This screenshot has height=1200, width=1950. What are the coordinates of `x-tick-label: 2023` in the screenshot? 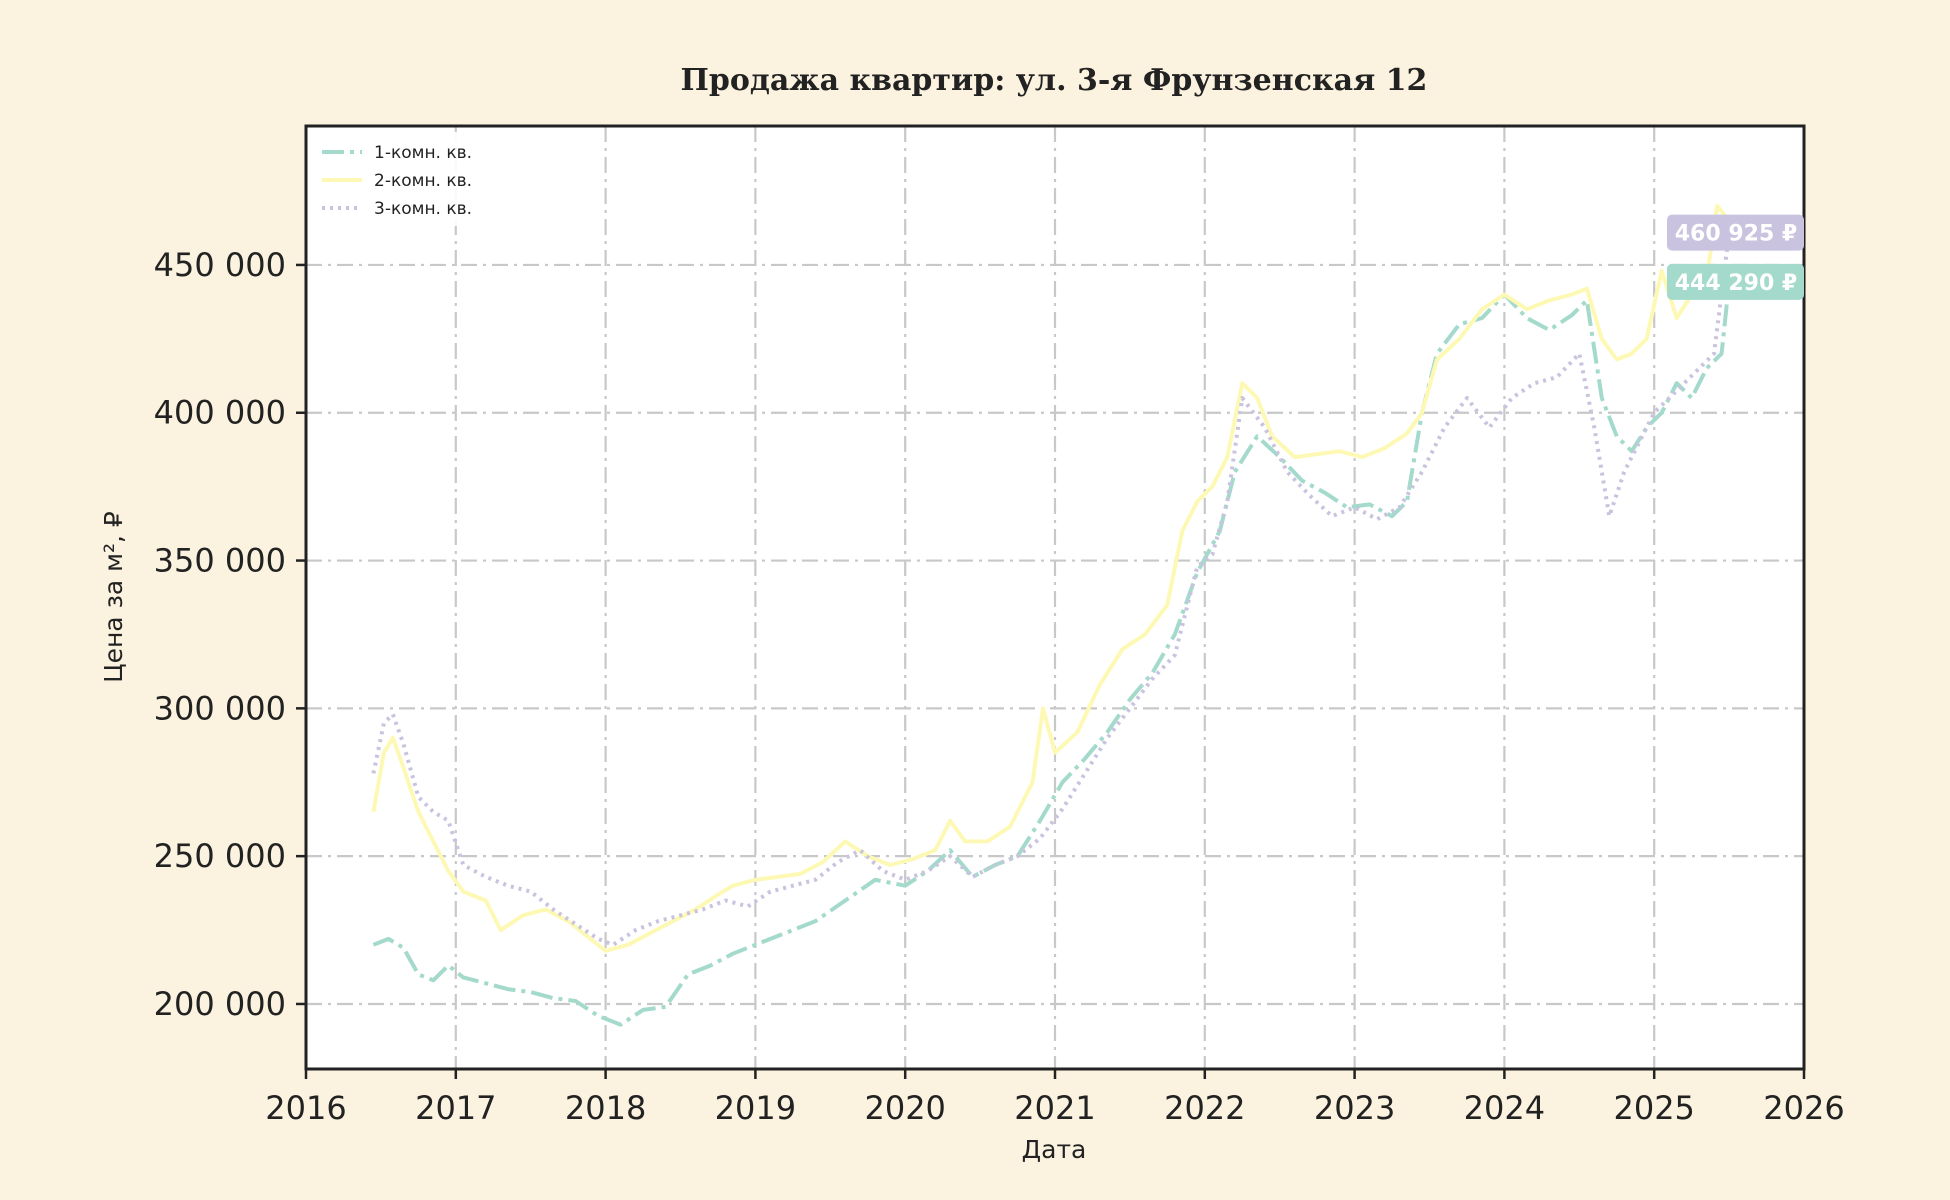 It's located at (1354, 1108).